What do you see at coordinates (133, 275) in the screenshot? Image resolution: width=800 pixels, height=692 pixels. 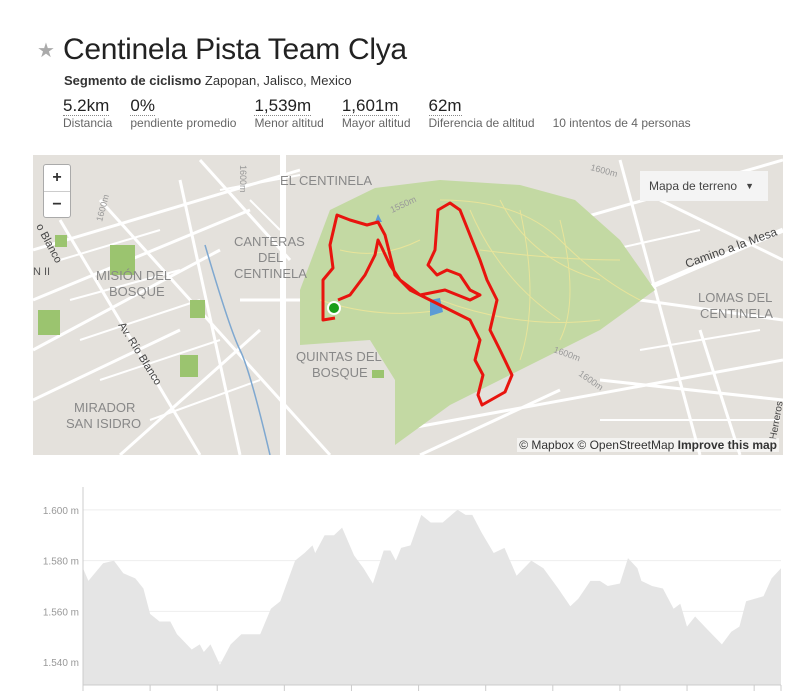 I see `label-mision: MISIÓN DEL` at bounding box center [133, 275].